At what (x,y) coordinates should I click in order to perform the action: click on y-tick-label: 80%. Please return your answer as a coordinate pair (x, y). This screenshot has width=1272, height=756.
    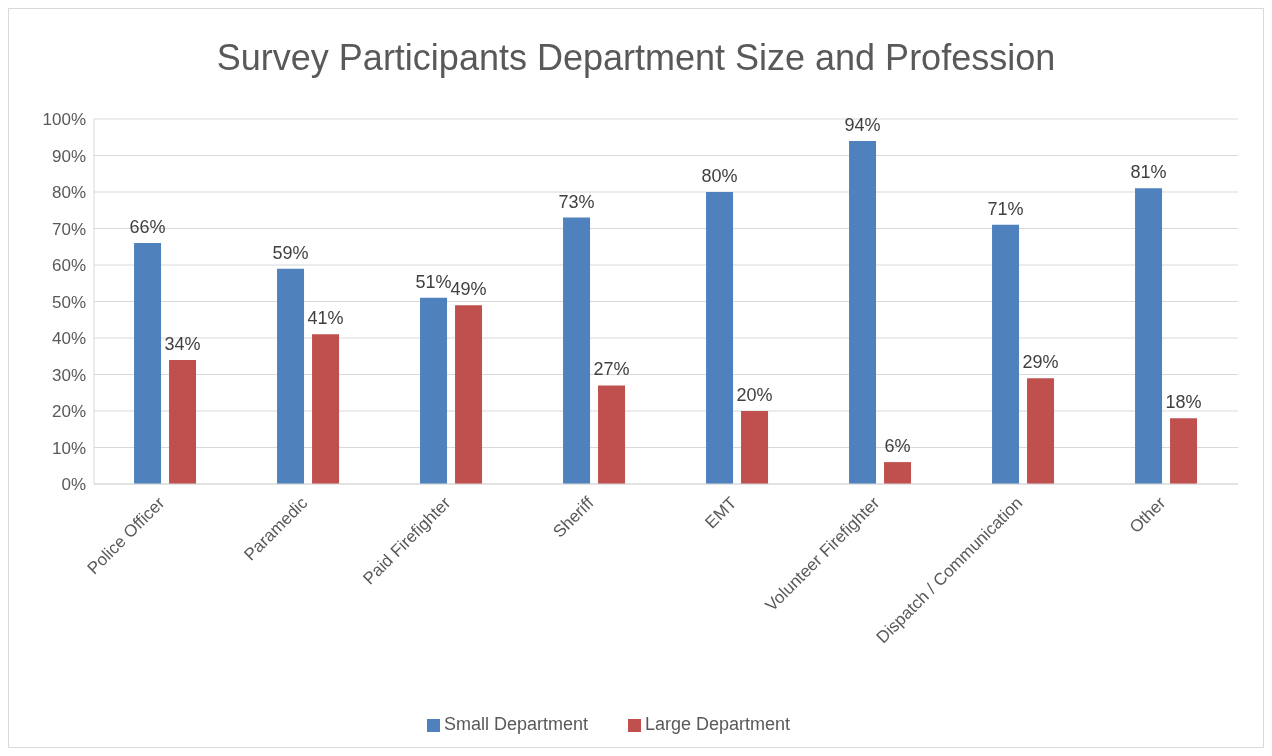
    Looking at the image, I should click on (68, 193).